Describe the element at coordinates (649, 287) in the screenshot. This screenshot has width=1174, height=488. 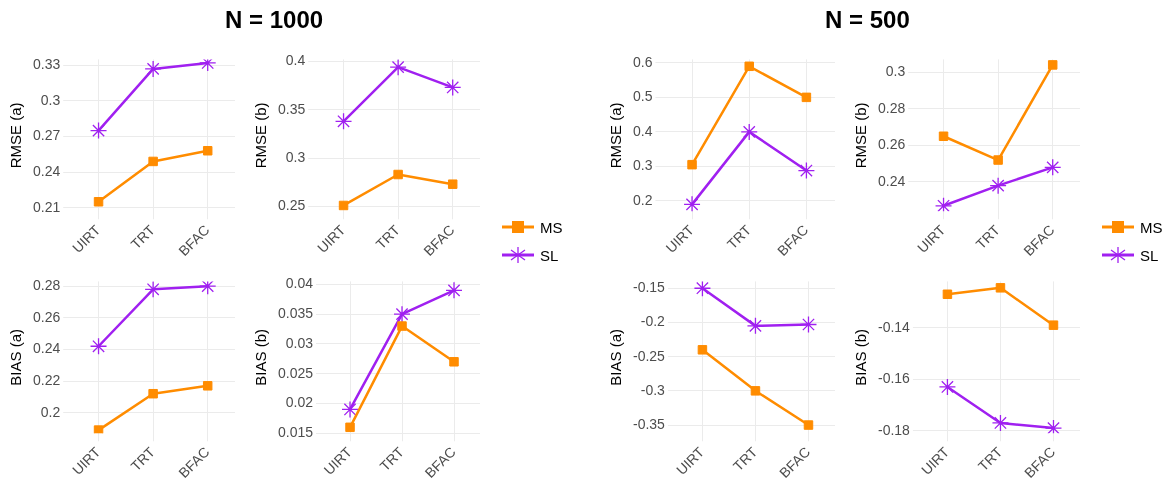
I see `y-tick-label: -0.15` at that location.